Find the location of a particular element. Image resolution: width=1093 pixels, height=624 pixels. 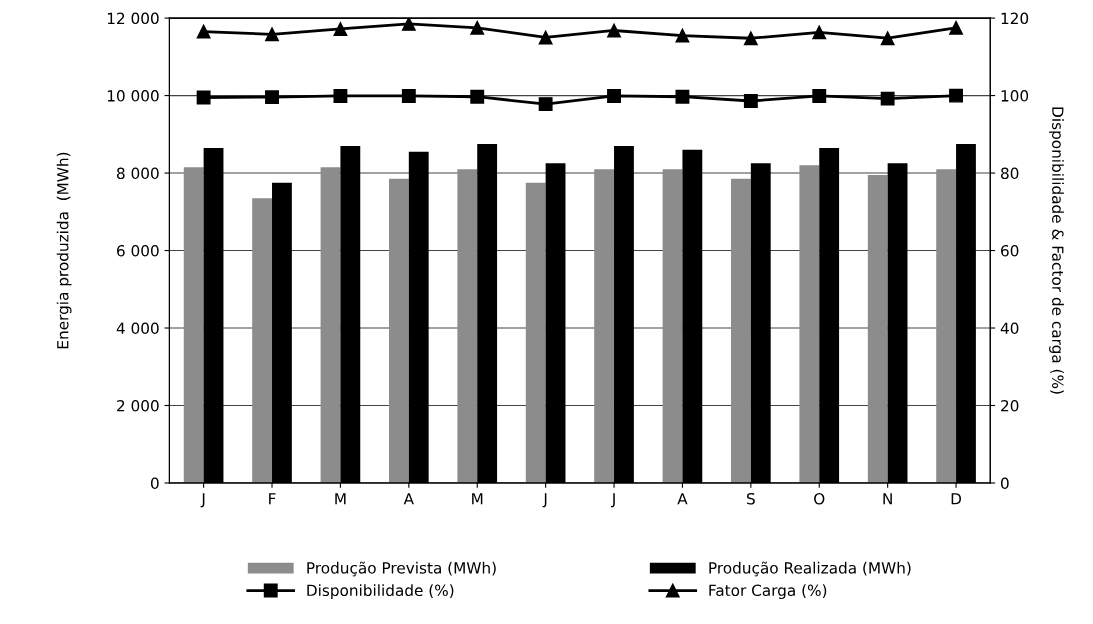

y-tick-label: 10 000 is located at coordinates (133, 96).